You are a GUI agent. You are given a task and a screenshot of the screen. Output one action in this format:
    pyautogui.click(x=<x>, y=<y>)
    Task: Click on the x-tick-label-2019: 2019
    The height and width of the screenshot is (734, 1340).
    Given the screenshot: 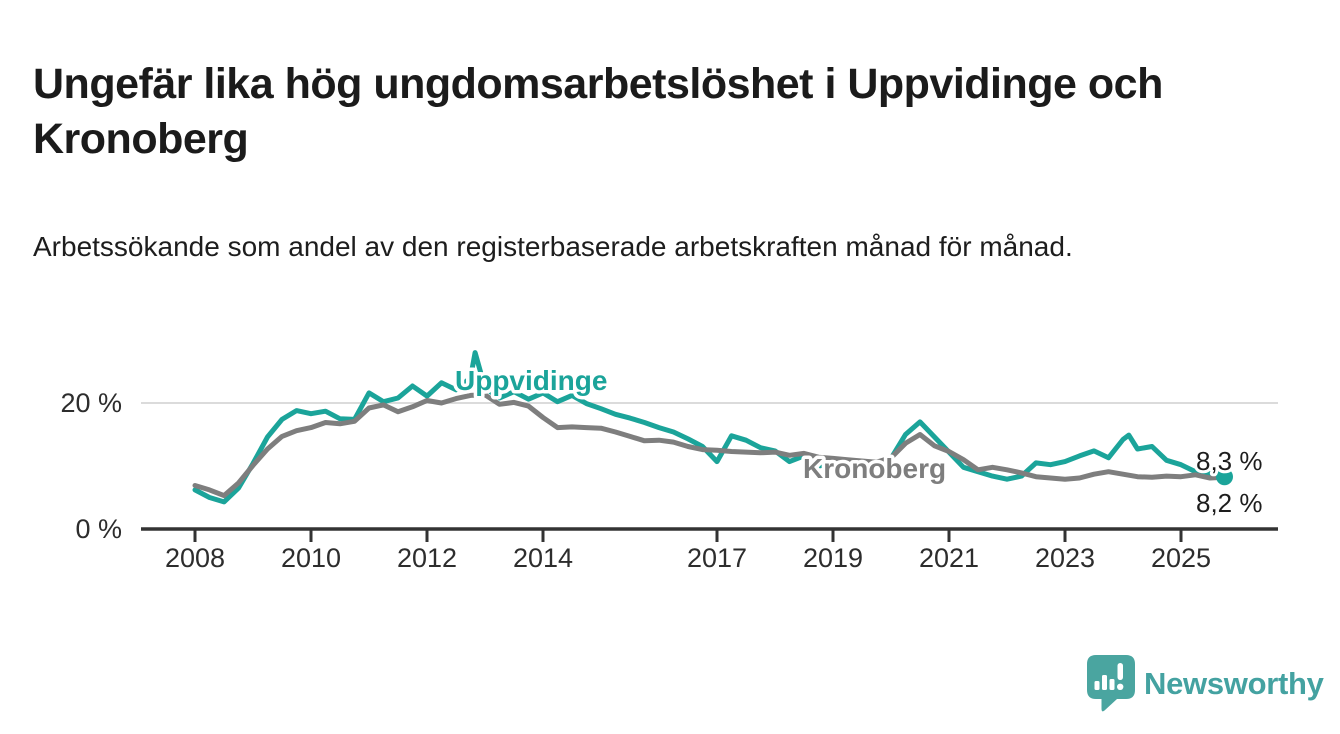 What is the action you would take?
    pyautogui.click(x=833, y=558)
    